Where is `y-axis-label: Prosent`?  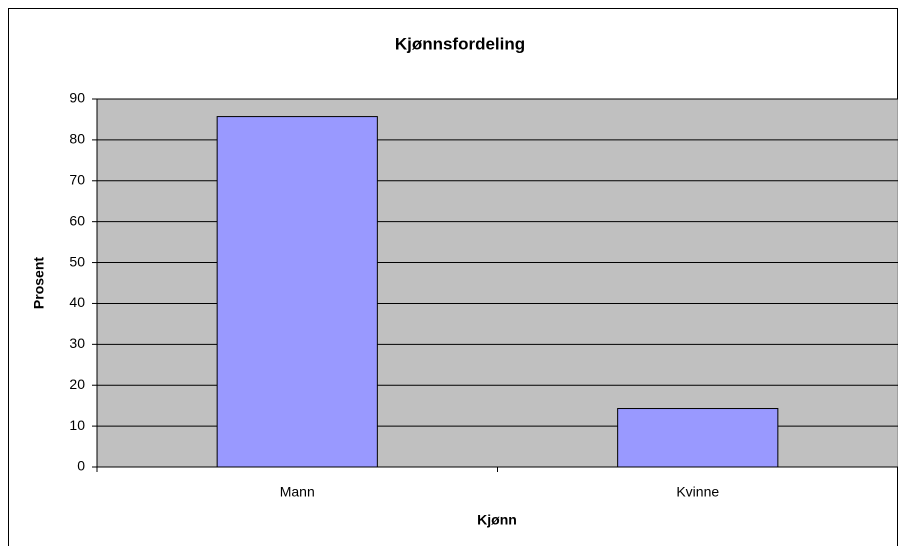
y-axis-label: Prosent is located at coordinates (39, 283).